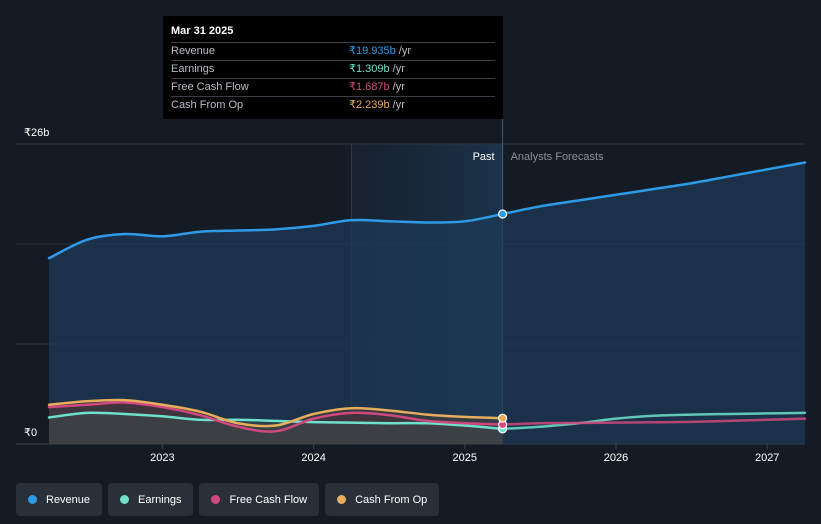 The height and width of the screenshot is (524, 821). I want to click on y-axis-top-label: ₹26b, so click(36, 133).